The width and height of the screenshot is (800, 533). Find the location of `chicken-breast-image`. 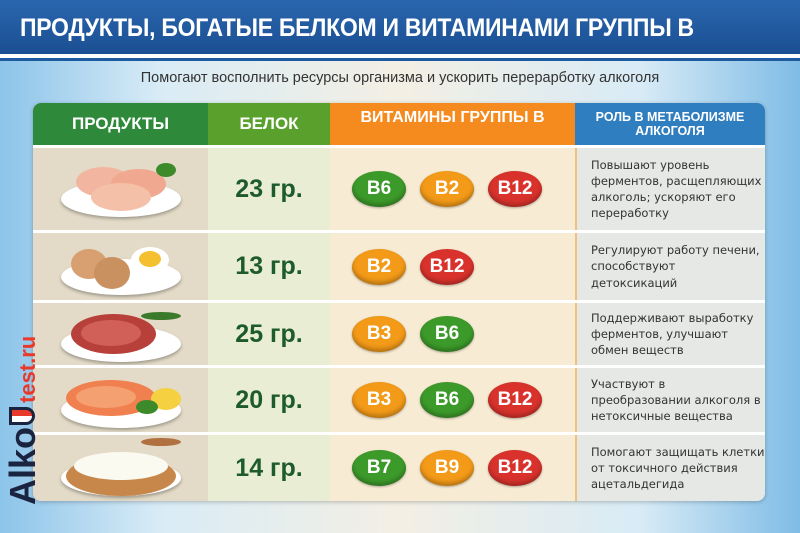

chicken-breast-image is located at coordinates (121, 189).